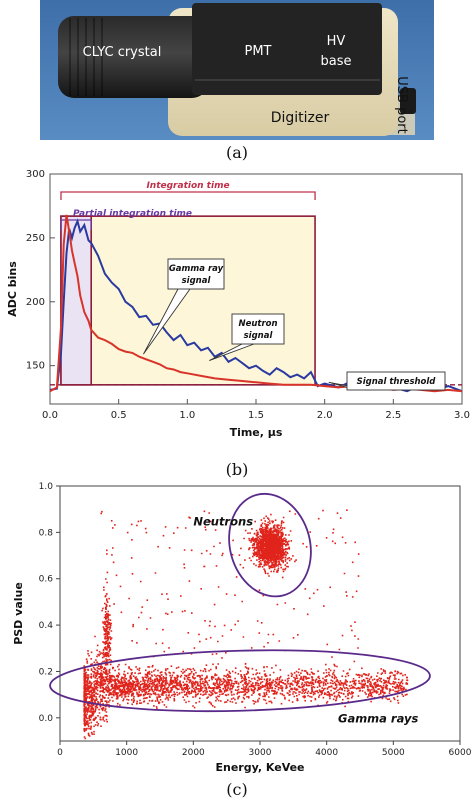 This screenshot has height=802, width=474. I want to click on neutron-callout-box, so click(258, 329).